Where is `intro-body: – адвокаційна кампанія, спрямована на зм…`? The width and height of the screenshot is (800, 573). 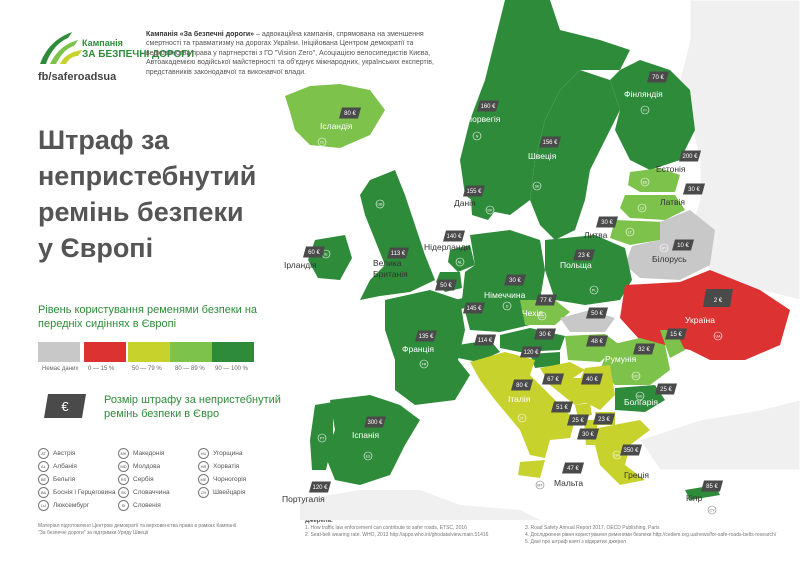
intro-body: – адвокаційна кампанія, спрямована на зм… is located at coordinates (290, 53).